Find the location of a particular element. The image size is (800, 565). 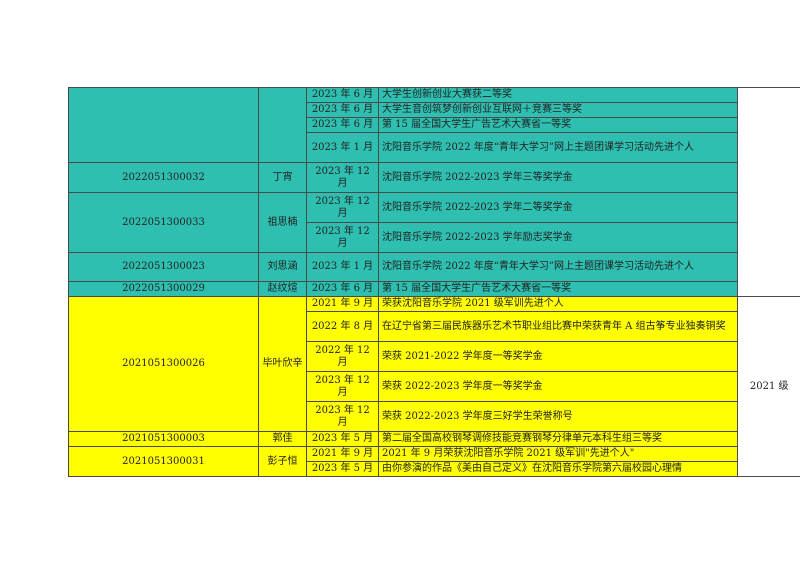

student-id: 2021051300003 is located at coordinates (163, 439).